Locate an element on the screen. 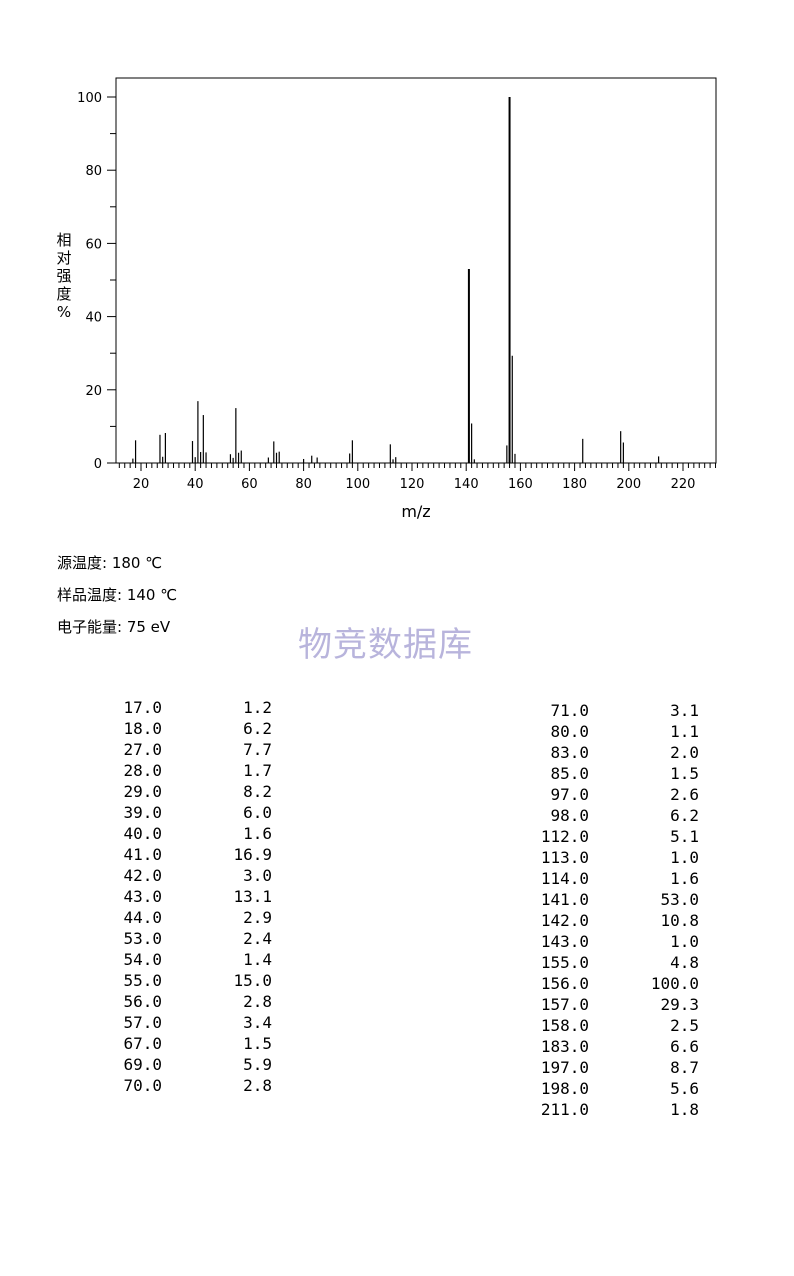 The height and width of the screenshot is (1276, 794). peak-table-row: 70.0 2.8 is located at coordinates (186, 1085).